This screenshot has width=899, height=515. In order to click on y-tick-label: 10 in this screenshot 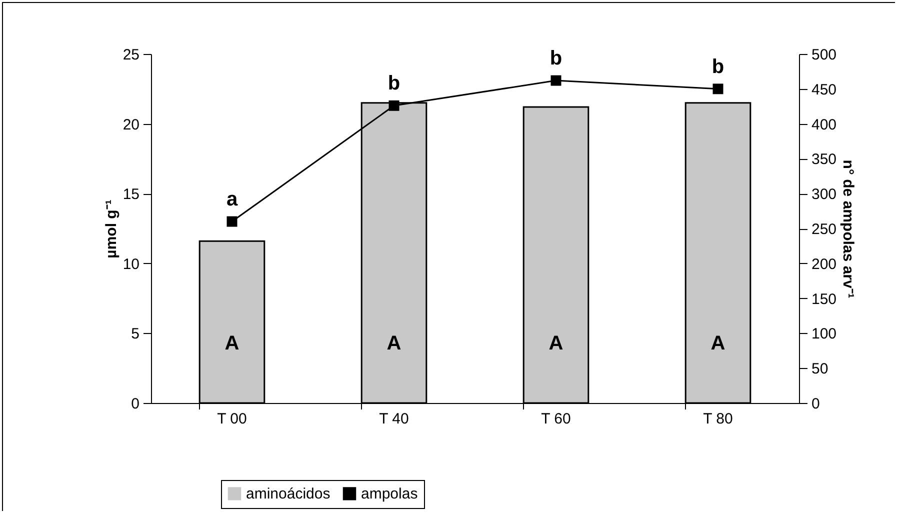, I will do `click(131, 264)`.